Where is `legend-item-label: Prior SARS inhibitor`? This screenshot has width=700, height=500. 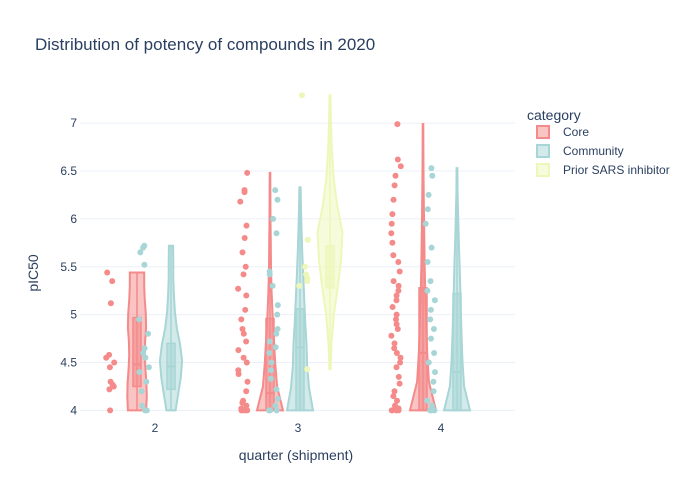
legend-item-label: Prior SARS inhibitor is located at coordinates (616, 170).